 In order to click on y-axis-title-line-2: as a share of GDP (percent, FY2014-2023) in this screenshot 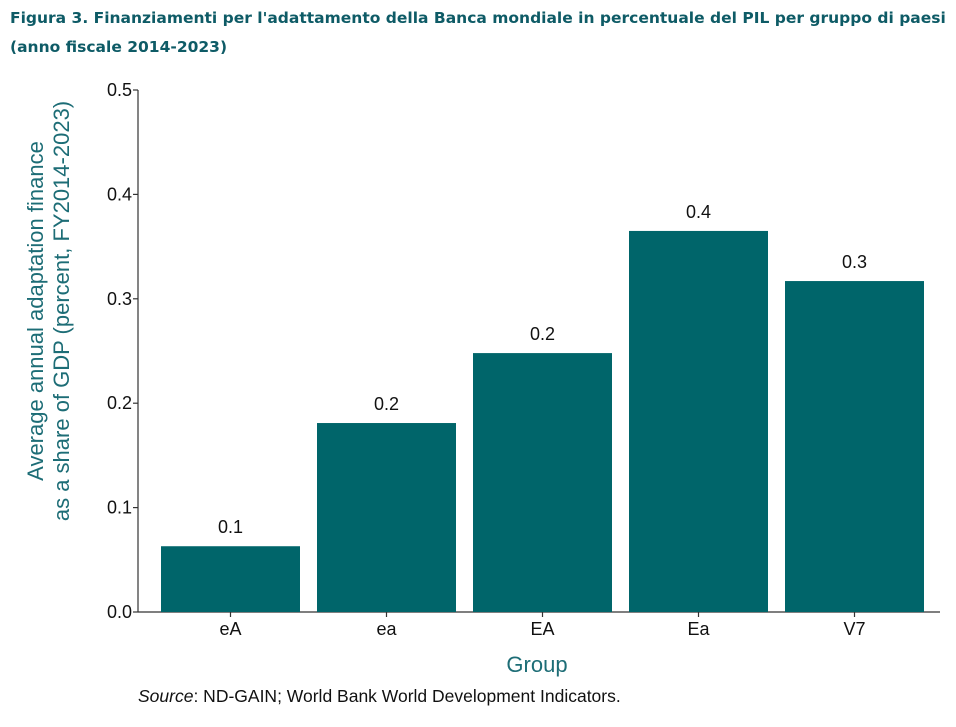, I will do `click(61, 311)`.